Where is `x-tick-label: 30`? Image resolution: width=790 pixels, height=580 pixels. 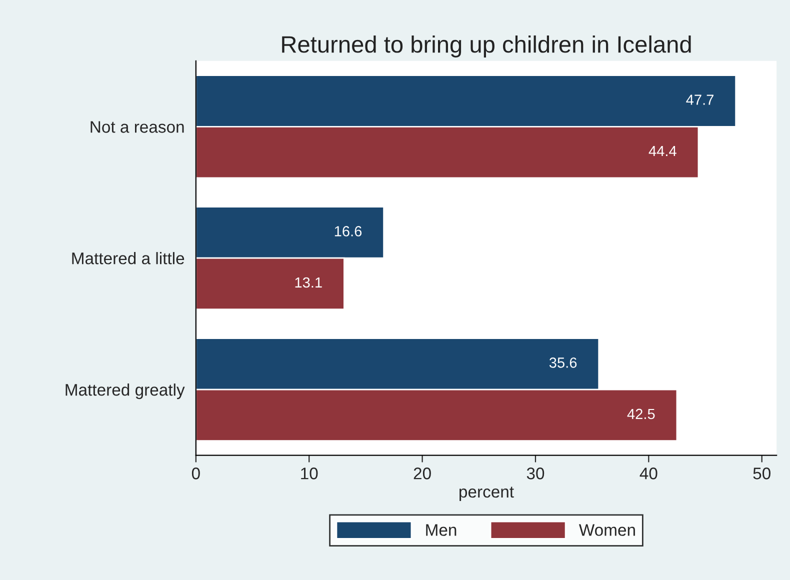
x-tick-label: 30 is located at coordinates (535, 474).